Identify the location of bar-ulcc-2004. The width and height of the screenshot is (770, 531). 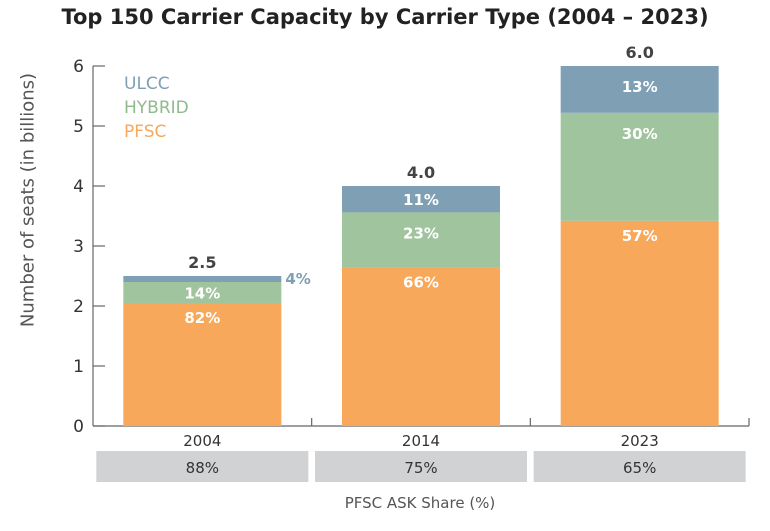
(202, 279).